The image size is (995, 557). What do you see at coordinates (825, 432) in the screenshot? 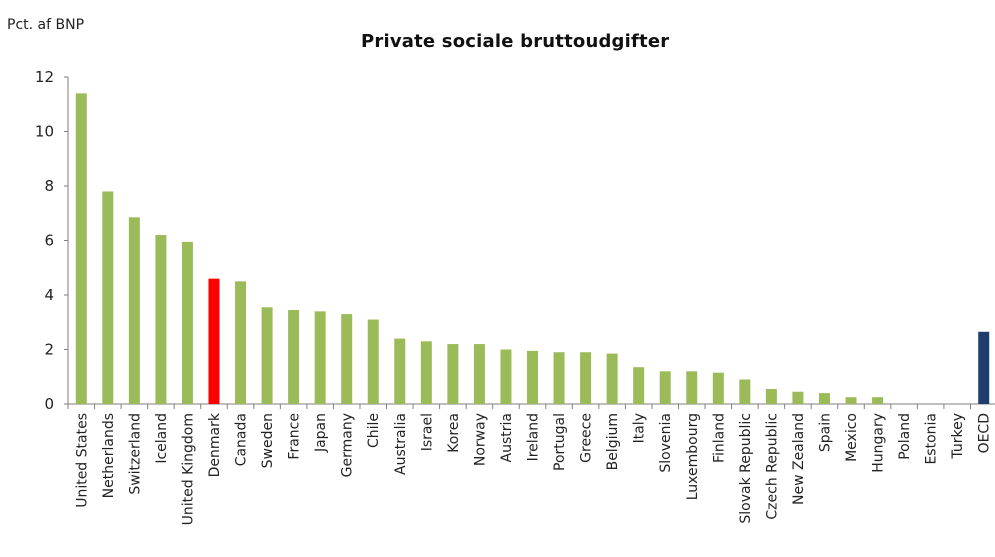
I see `x-tick-label: Spain` at bounding box center [825, 432].